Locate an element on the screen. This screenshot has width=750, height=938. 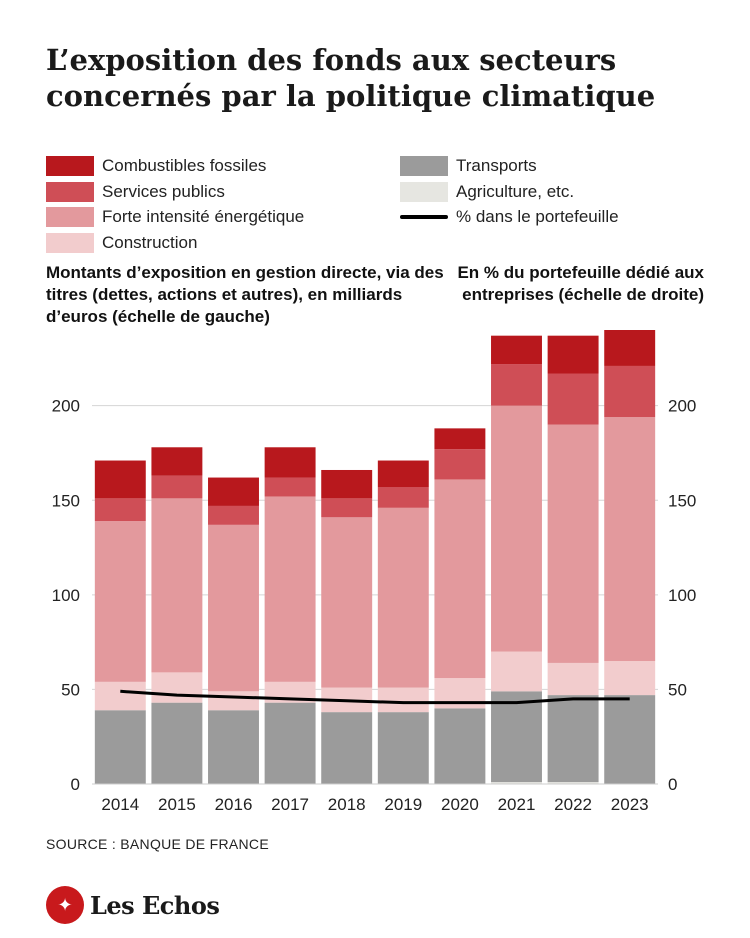
x-tick-label: 2018 is located at coordinates (347, 804).